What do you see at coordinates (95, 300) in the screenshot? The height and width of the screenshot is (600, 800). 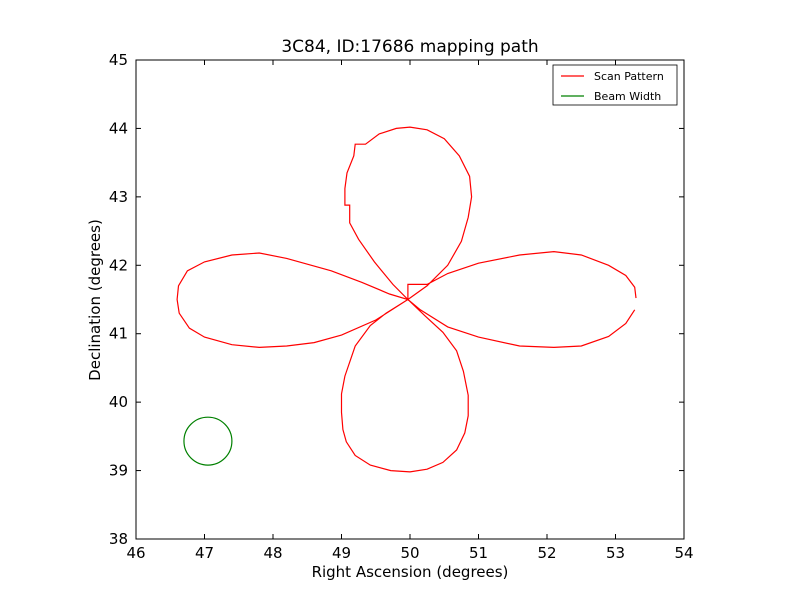 I see `y-axis-label: Declination (degrees)` at bounding box center [95, 300].